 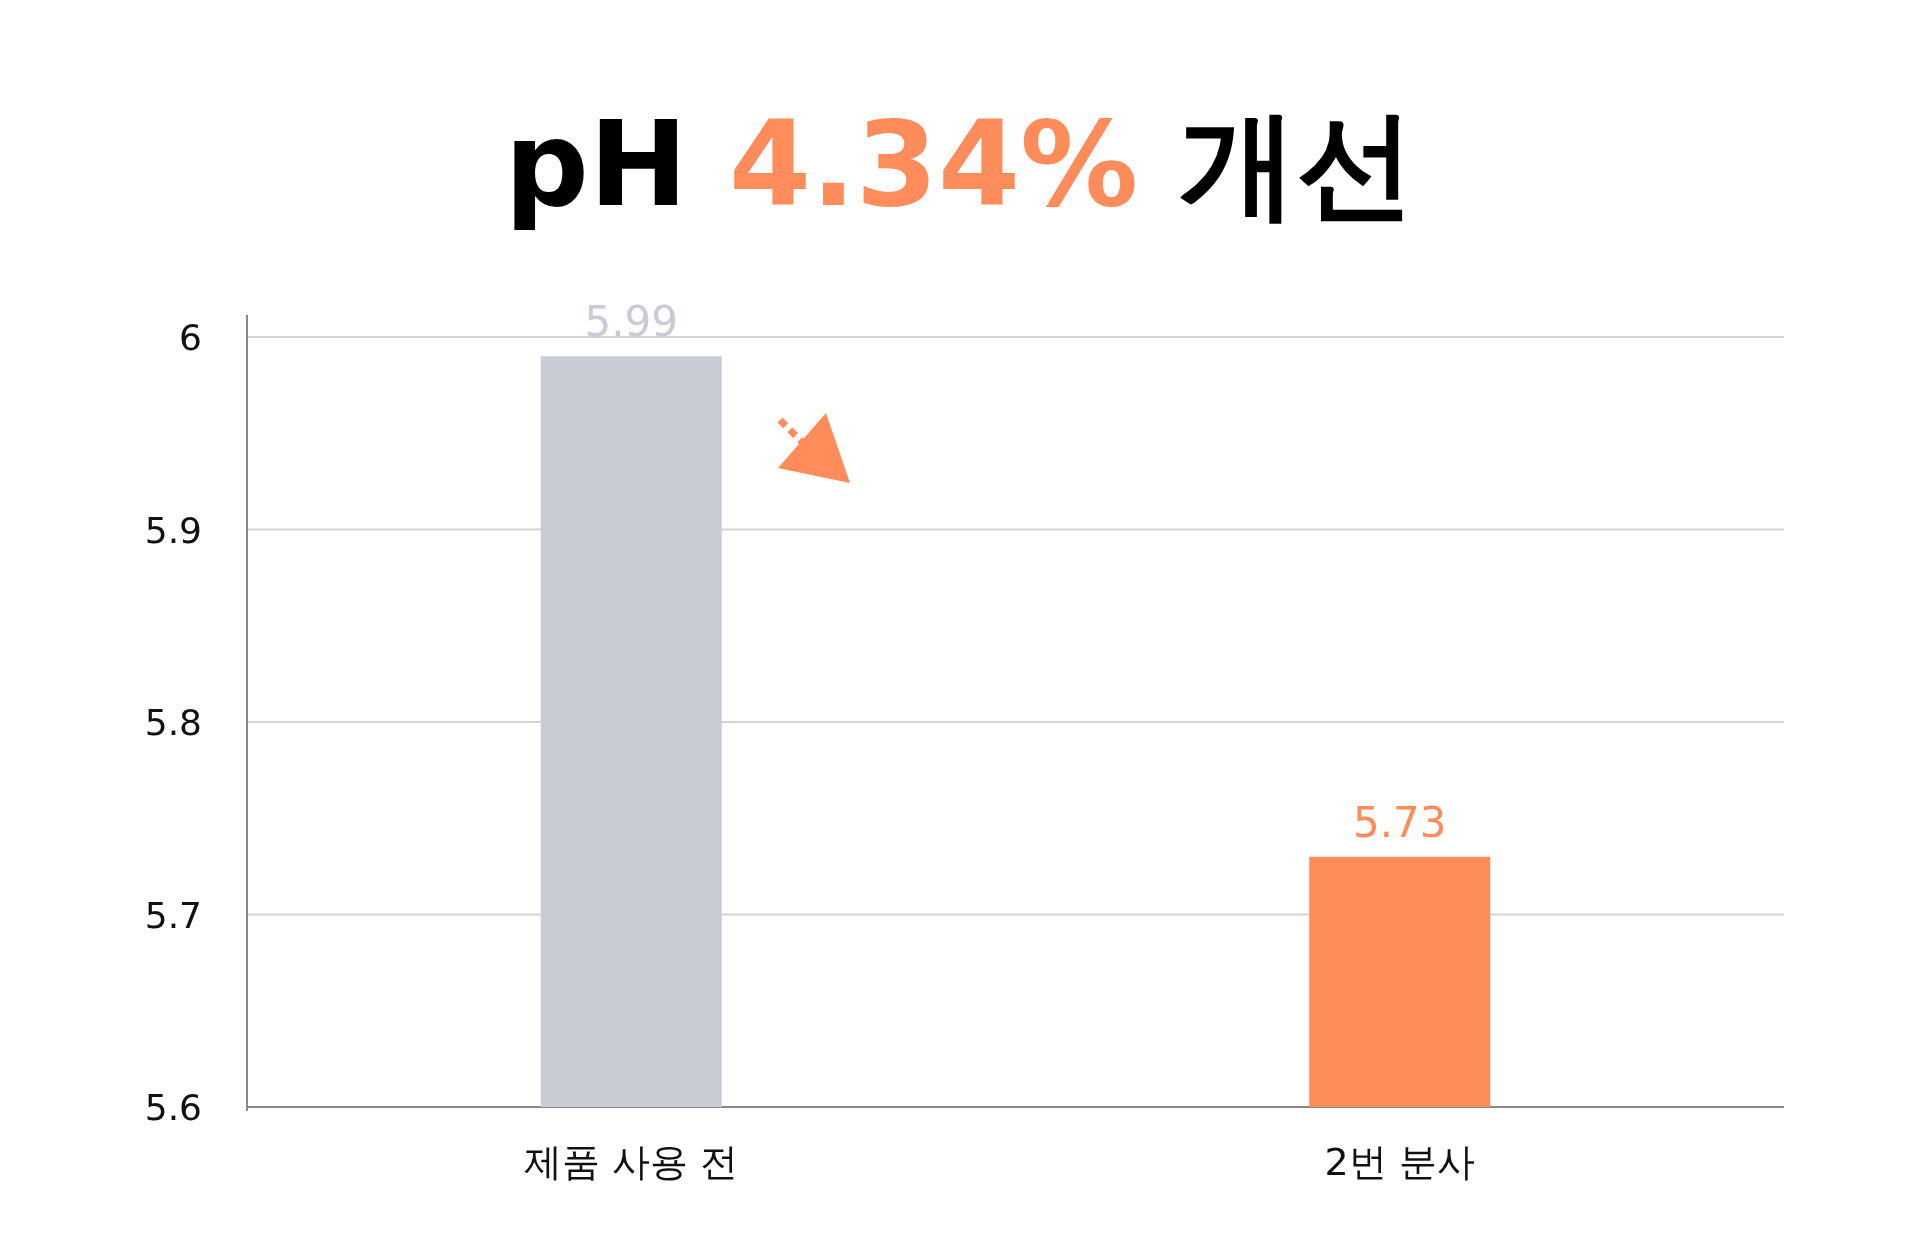 What do you see at coordinates (190, 337) in the screenshot?
I see `y-tick-label: 6` at bounding box center [190, 337].